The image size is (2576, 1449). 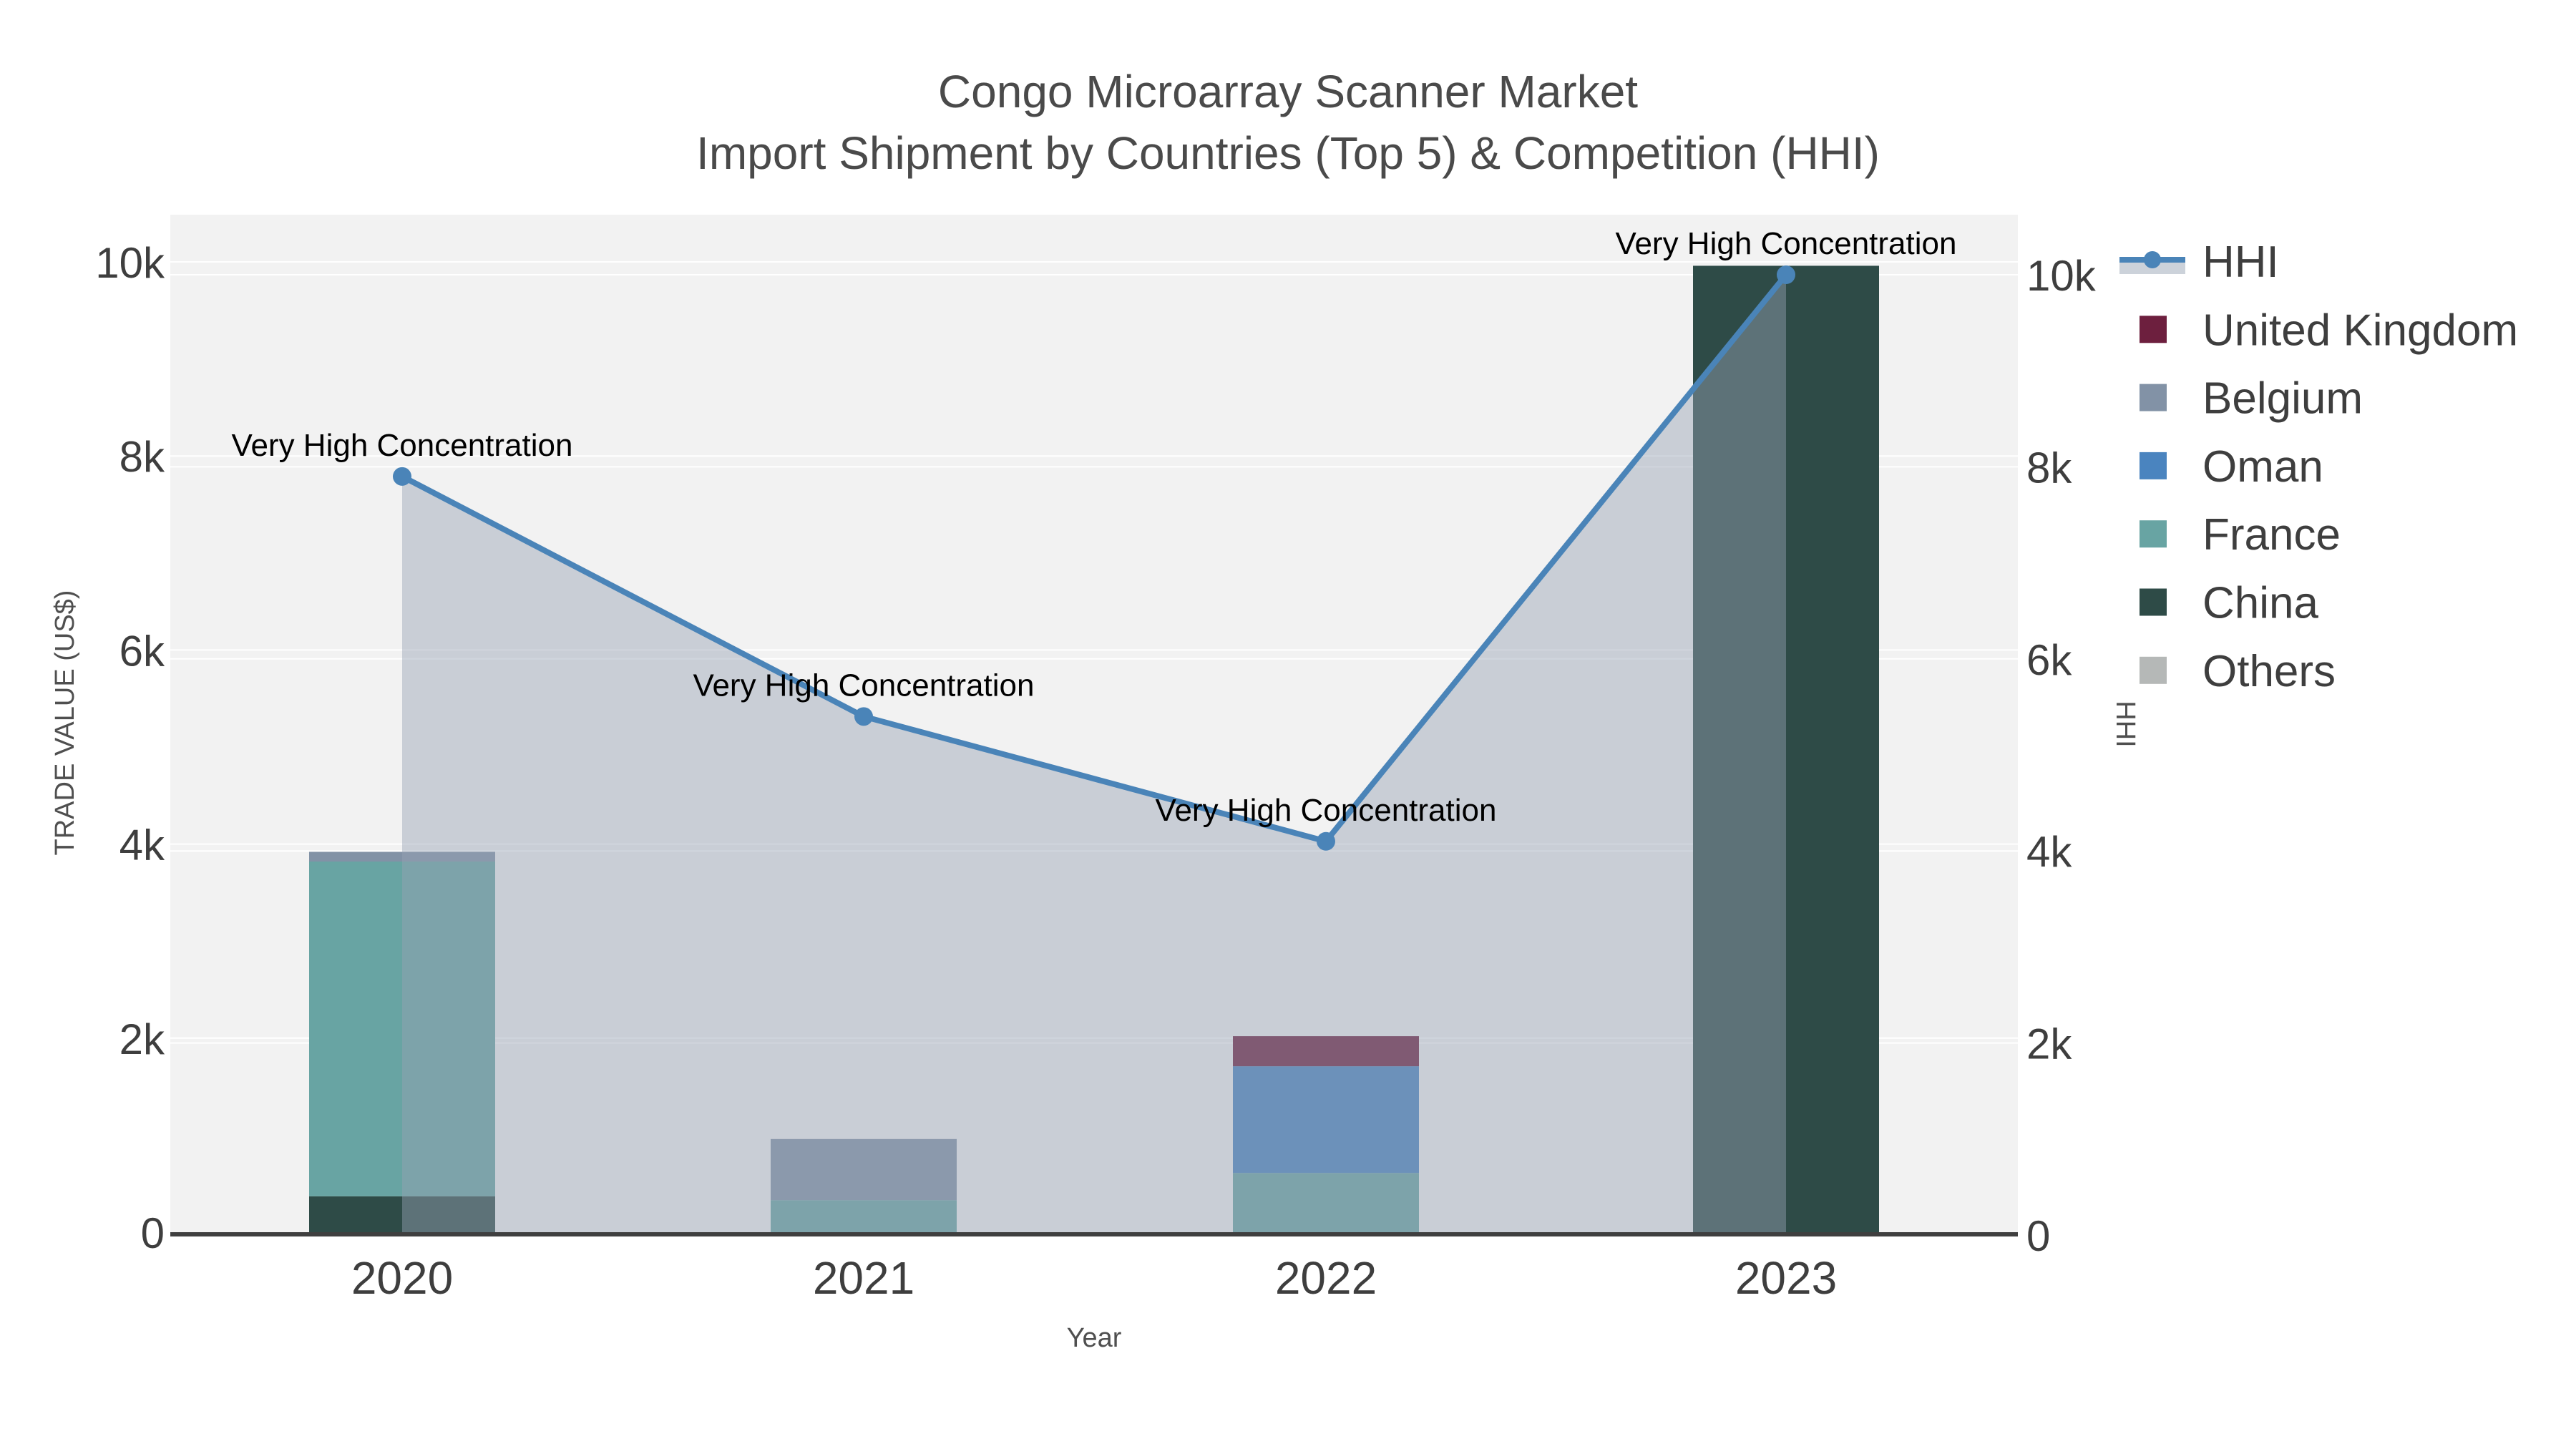 I want to click on legend-swatch-oman, so click(x=2153, y=465).